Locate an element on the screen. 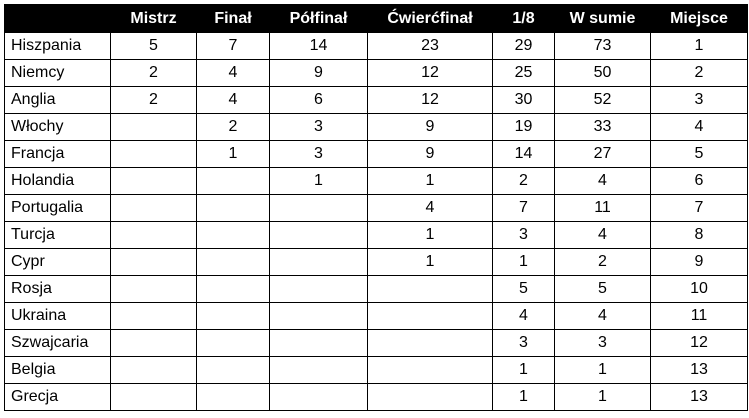 Image resolution: width=749 pixels, height=418 pixels. country-cell: Ukraina is located at coordinates (57, 316).